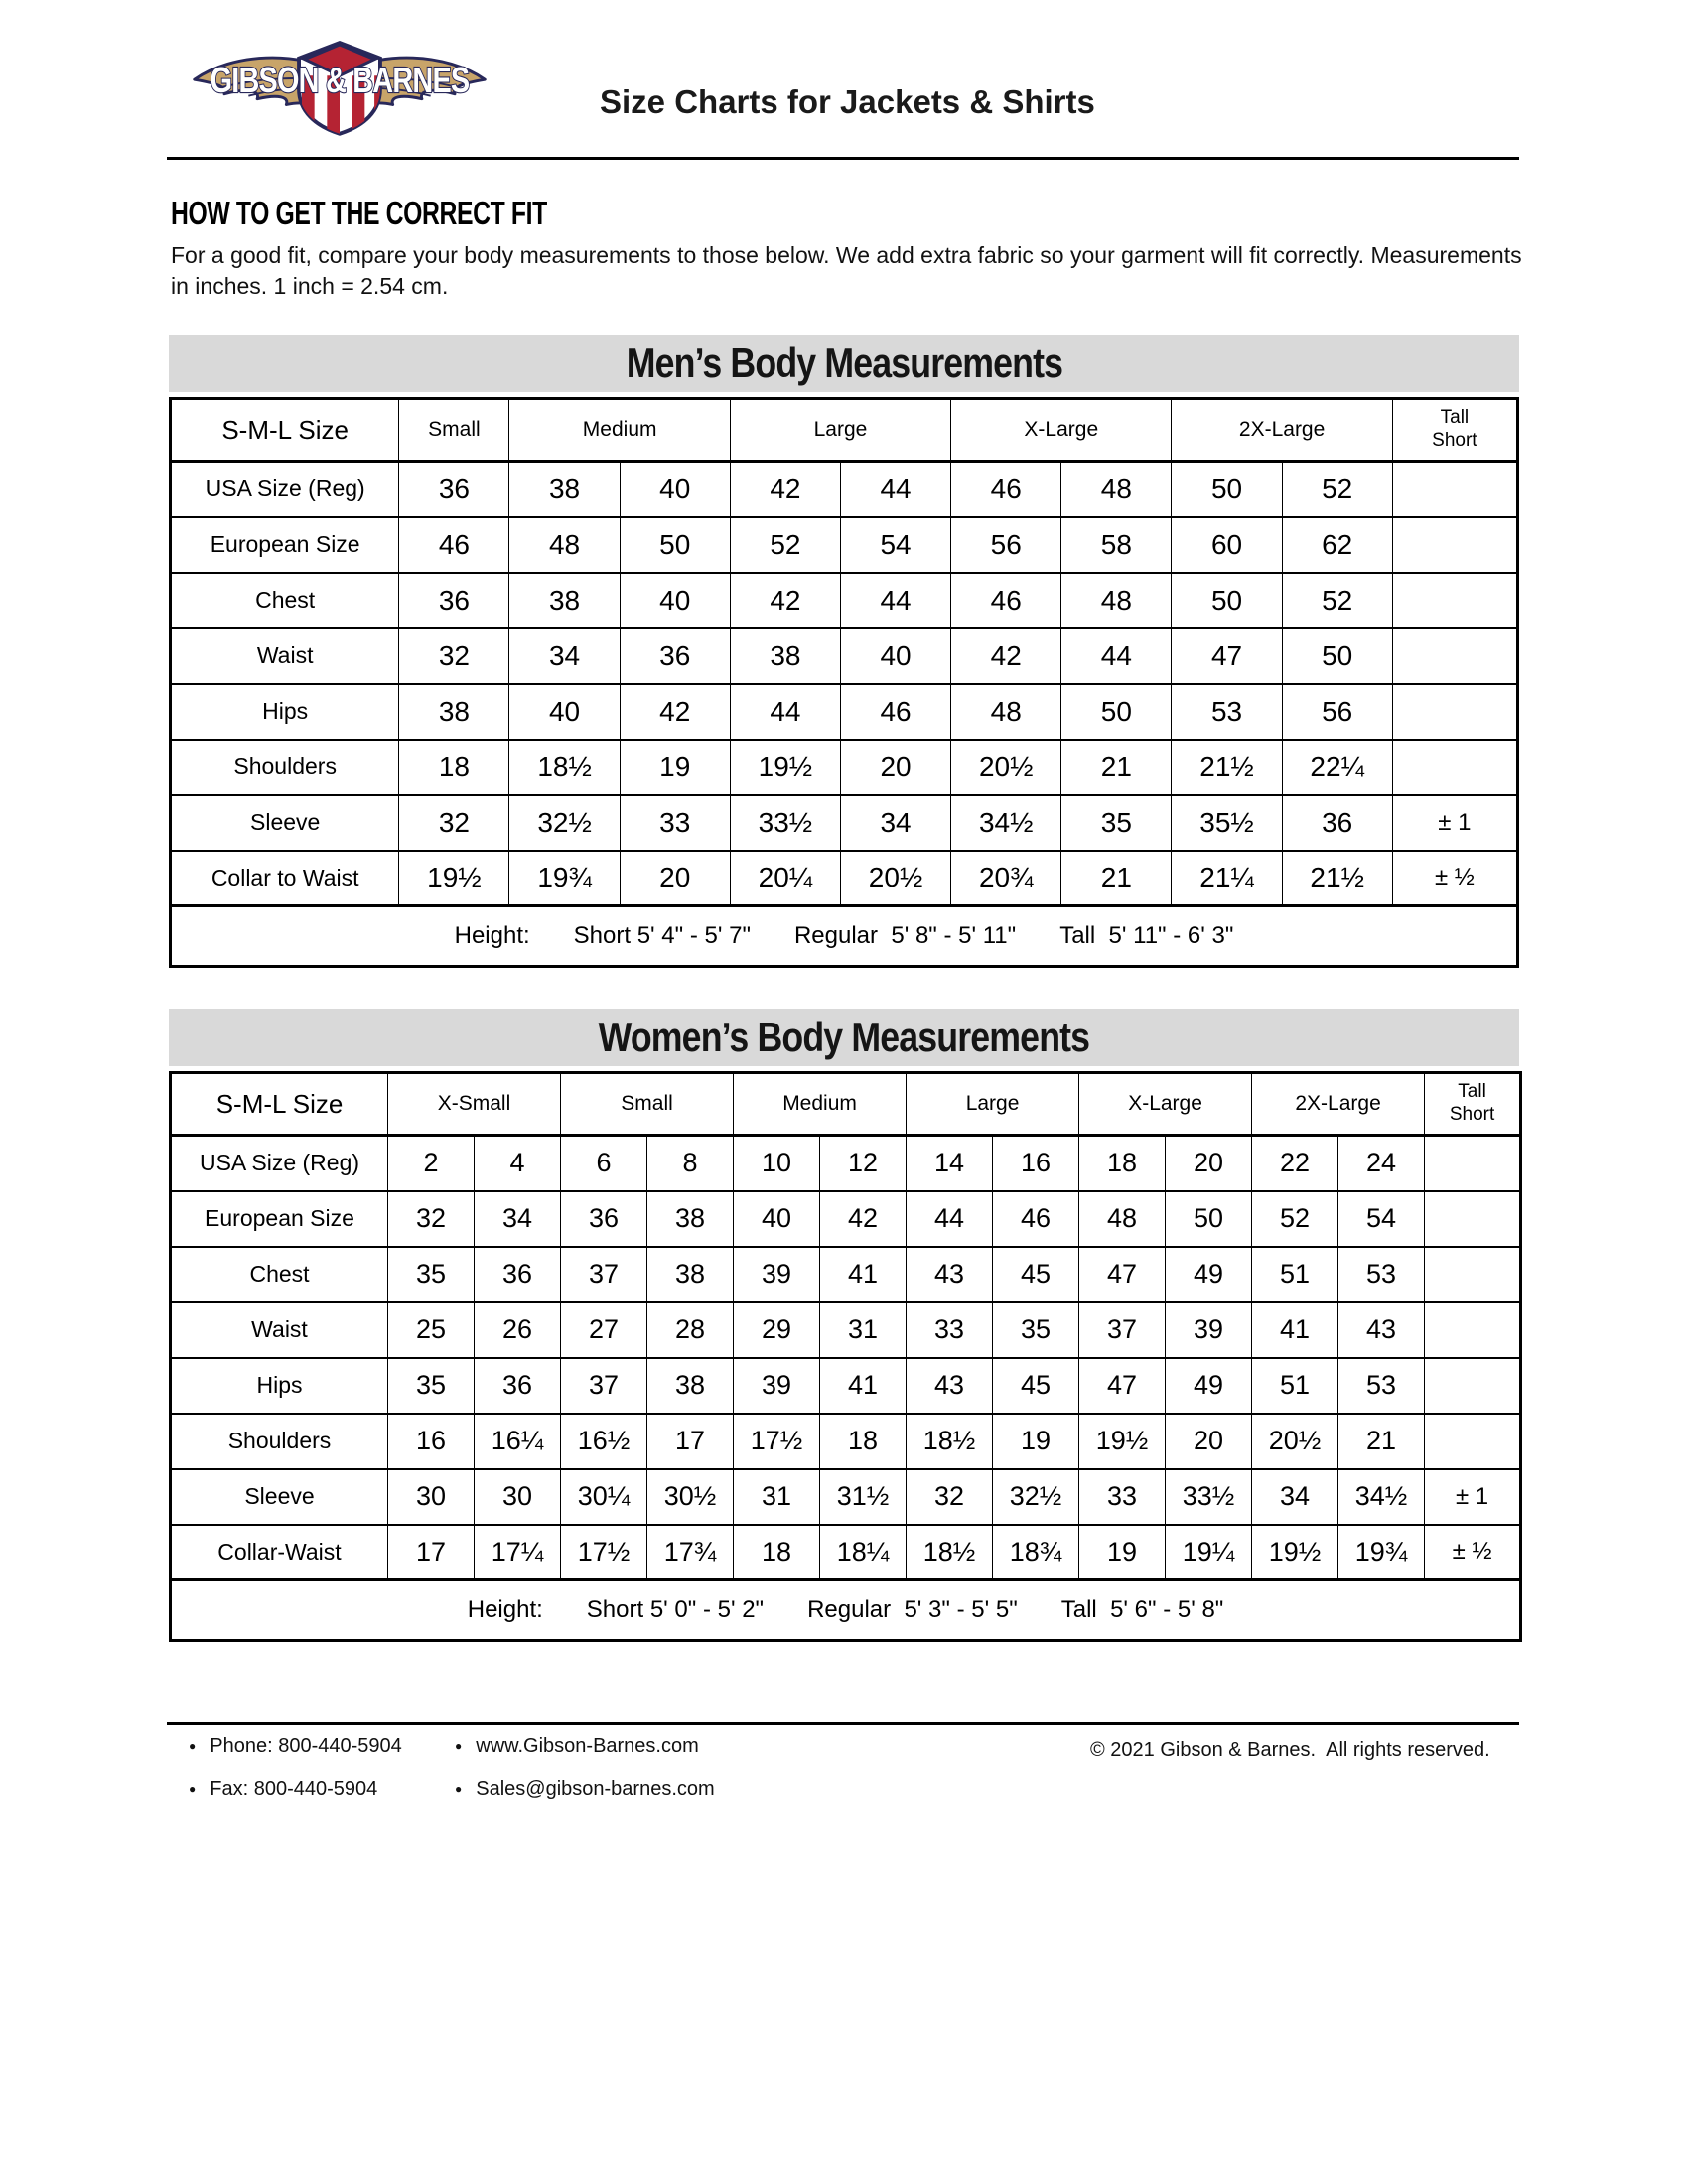 The height and width of the screenshot is (2184, 1688). I want to click on measurement-value: 30¼, so click(604, 1496).